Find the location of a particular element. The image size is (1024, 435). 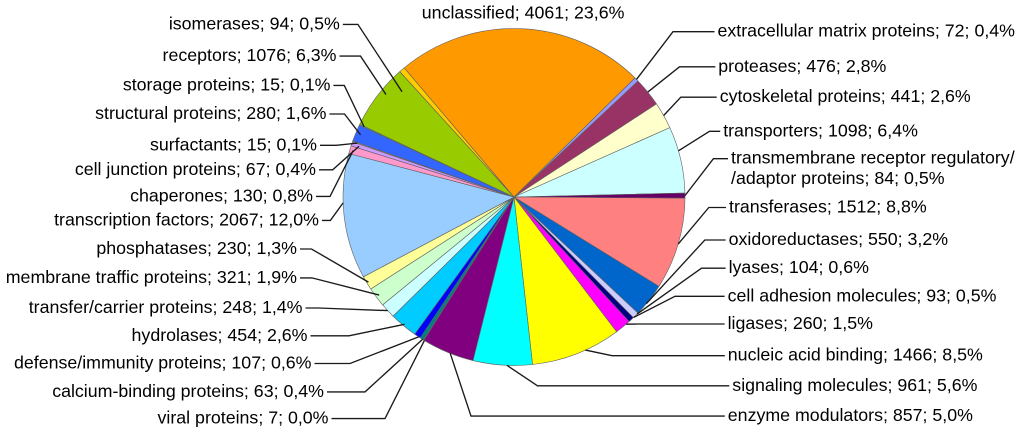

svg-text:cytoskeletal proteins; 441; 2,: cytoskeletal proteins; 441; 2,6% is located at coordinates (845, 96).